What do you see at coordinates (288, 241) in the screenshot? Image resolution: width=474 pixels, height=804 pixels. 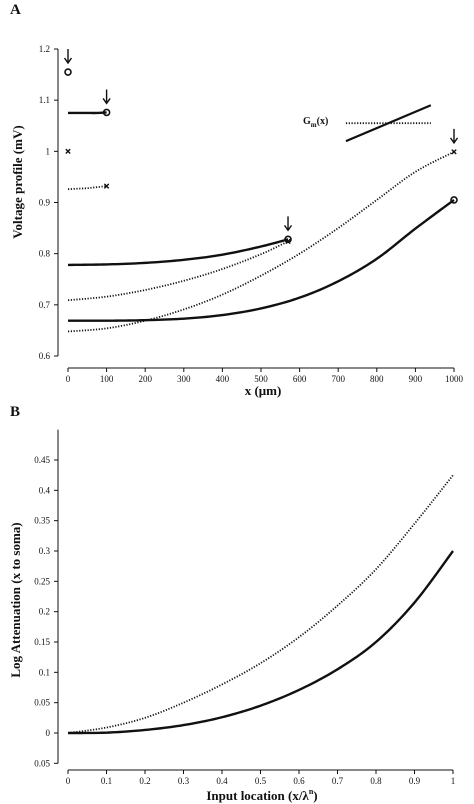 I see `panel-a-series-5-end-marker` at bounding box center [288, 241].